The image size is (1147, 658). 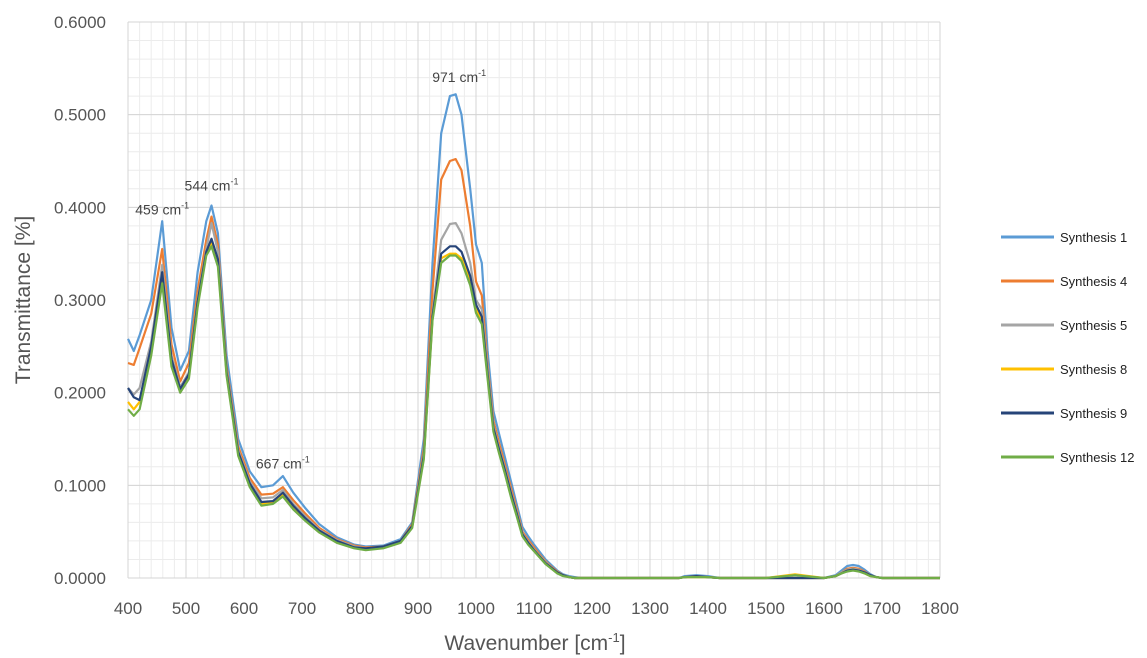 I want to click on x-tick-label: 1400, so click(x=708, y=608).